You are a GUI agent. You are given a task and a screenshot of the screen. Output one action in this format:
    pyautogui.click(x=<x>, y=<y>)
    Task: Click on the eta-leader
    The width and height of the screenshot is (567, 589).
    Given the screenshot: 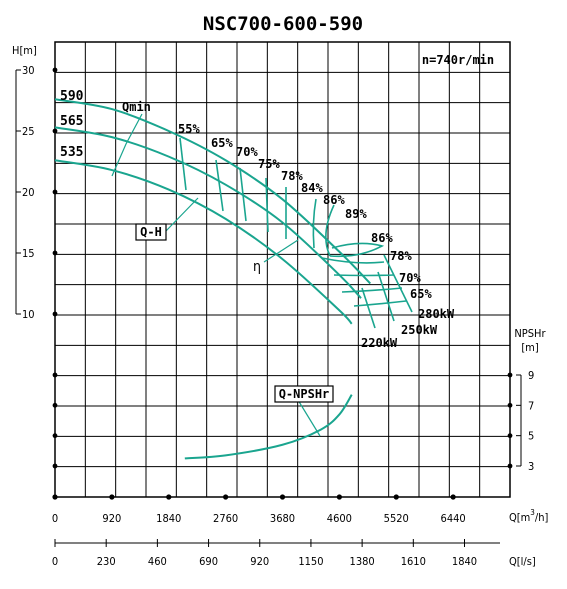 What is the action you would take?
    pyautogui.click(x=281, y=251)
    